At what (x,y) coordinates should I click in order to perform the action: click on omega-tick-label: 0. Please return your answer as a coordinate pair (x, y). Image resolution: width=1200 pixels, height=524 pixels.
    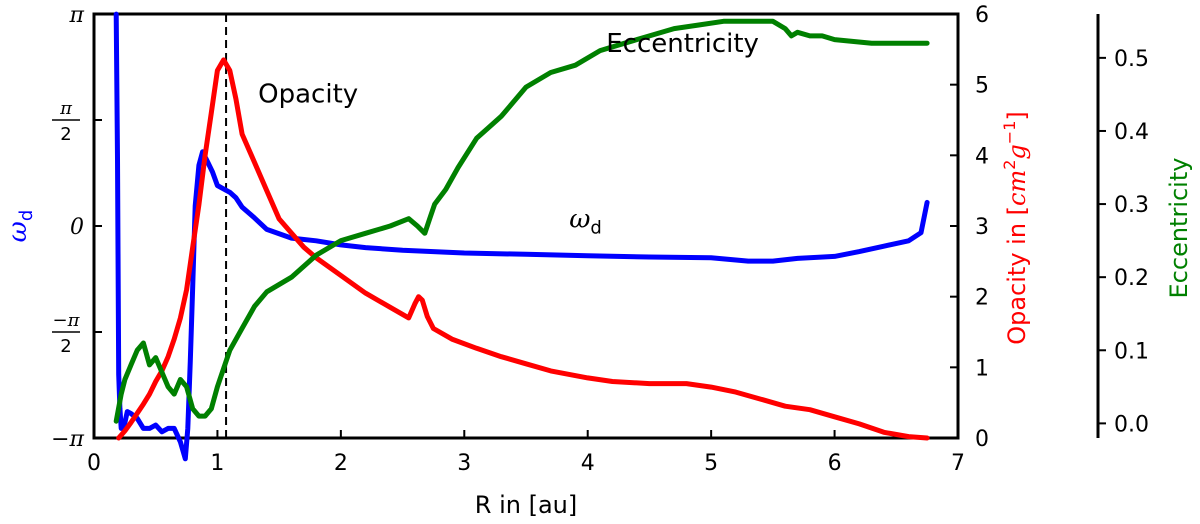
    Looking at the image, I should click on (77, 227).